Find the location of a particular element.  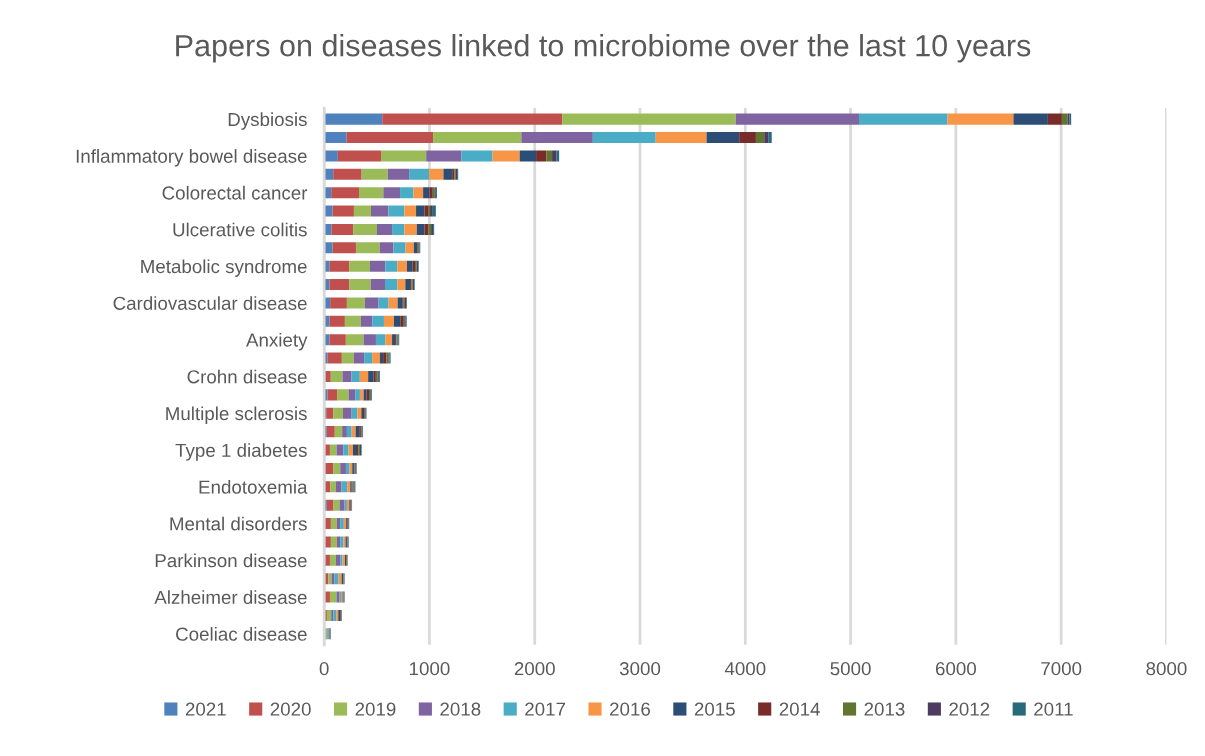

legend-label: 2011 is located at coordinates (1053, 709).